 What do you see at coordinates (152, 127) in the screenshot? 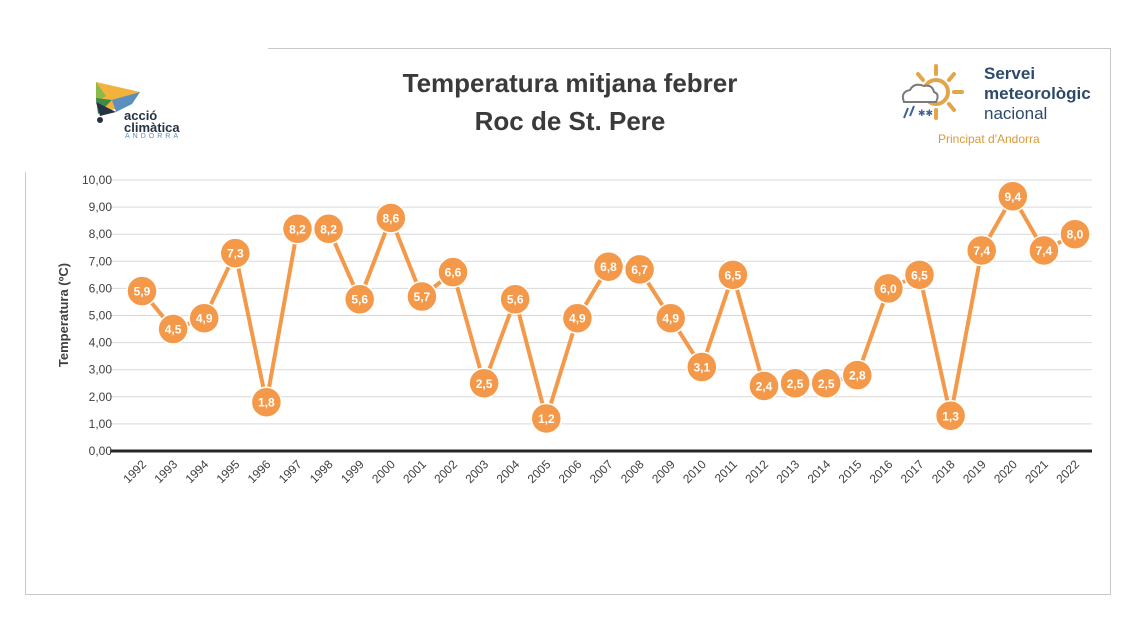
I see `logo-text: climàtica` at bounding box center [152, 127].